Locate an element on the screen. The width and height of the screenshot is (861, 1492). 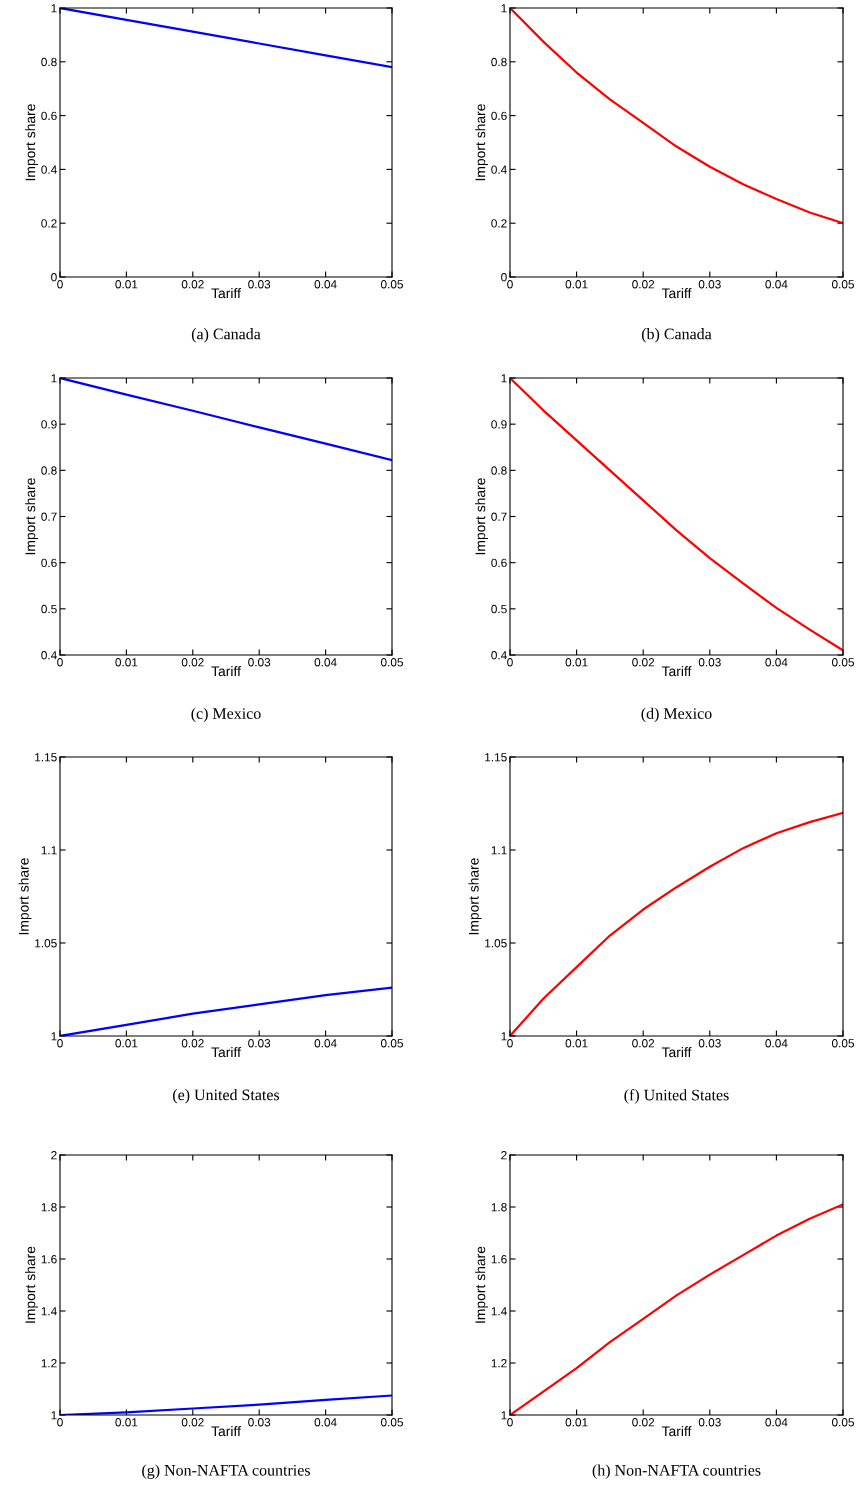
y-tick-label: 0.9 is located at coordinates (499, 424).